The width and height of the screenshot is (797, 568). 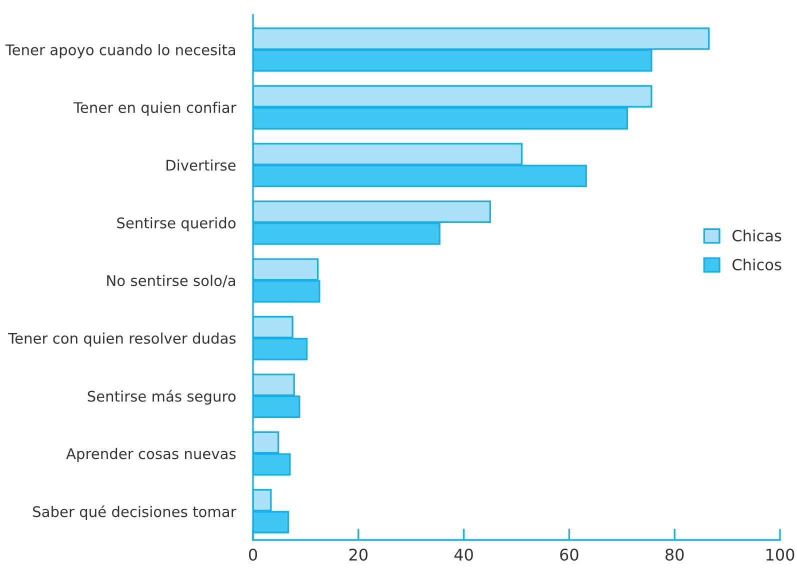 I want to click on x-tick-label: 60, so click(x=569, y=554).